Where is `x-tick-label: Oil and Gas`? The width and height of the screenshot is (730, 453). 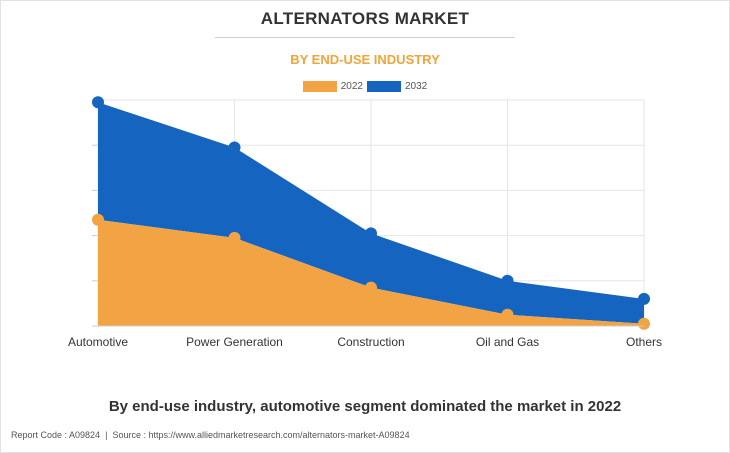
x-tick-label: Oil and Gas is located at coordinates (507, 342).